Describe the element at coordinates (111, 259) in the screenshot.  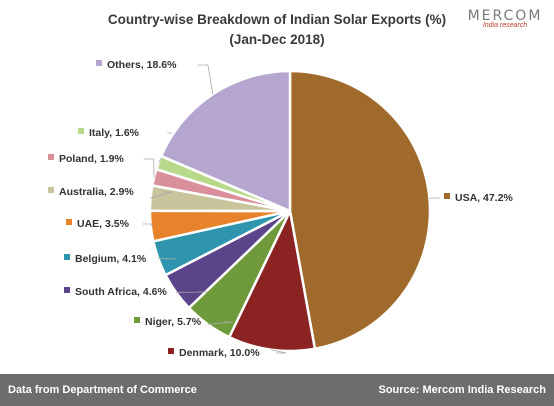
I see `data-label: Belgium, 4.1%` at that location.